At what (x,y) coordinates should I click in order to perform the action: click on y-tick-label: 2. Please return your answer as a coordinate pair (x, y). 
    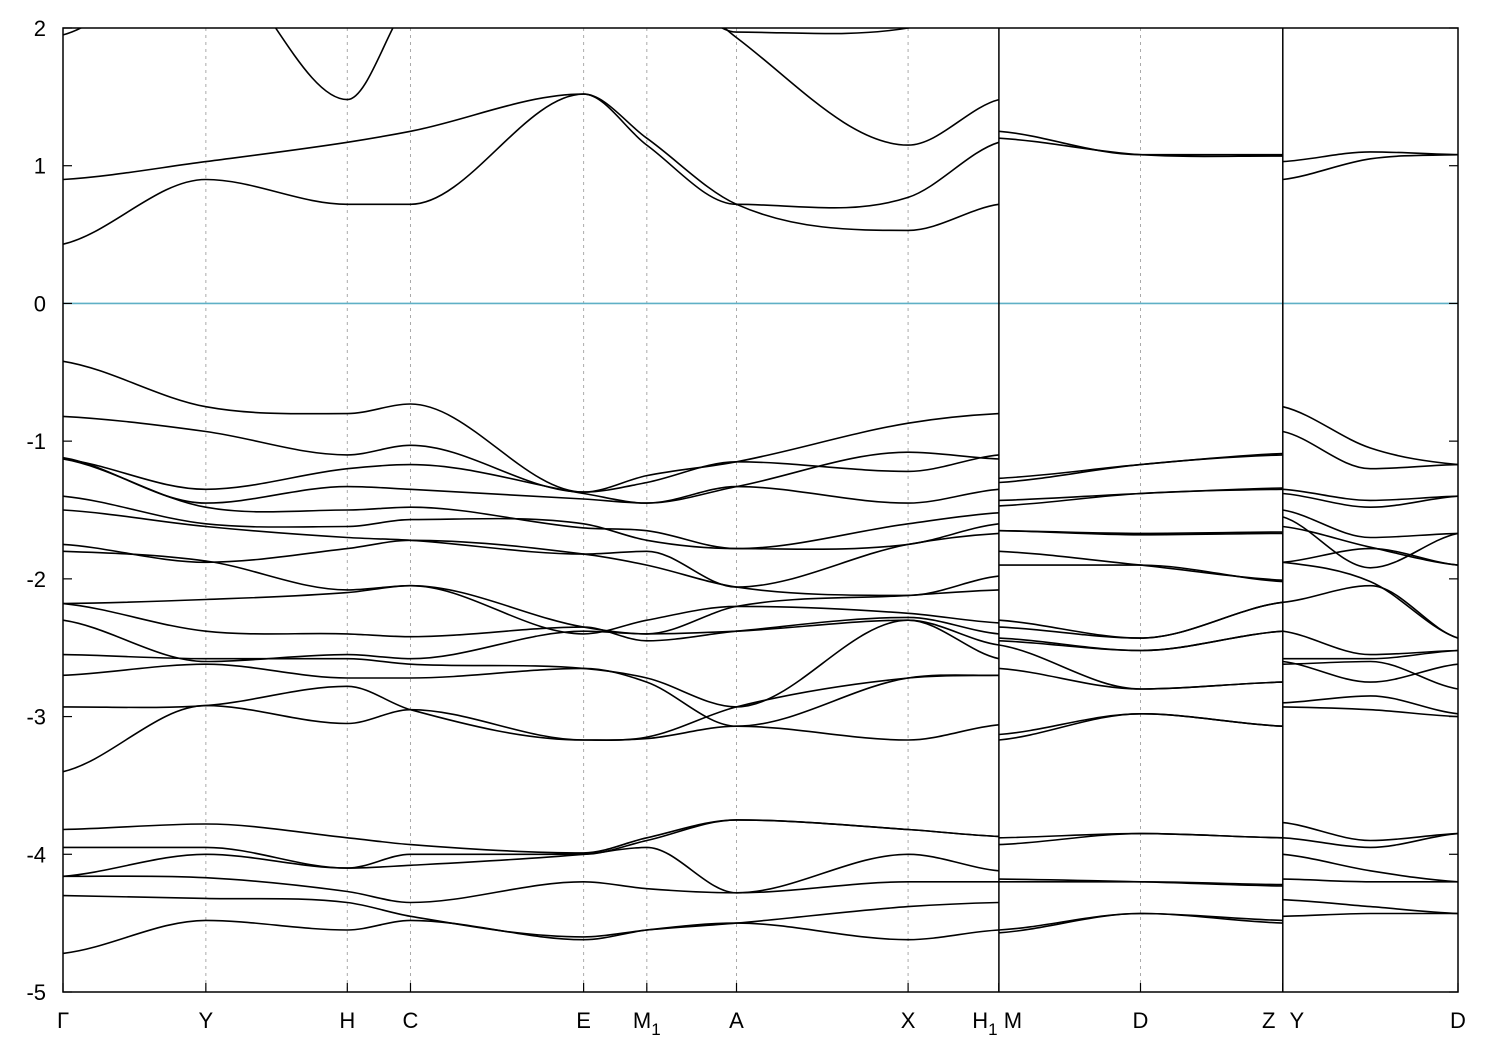
    Looking at the image, I should click on (40, 28).